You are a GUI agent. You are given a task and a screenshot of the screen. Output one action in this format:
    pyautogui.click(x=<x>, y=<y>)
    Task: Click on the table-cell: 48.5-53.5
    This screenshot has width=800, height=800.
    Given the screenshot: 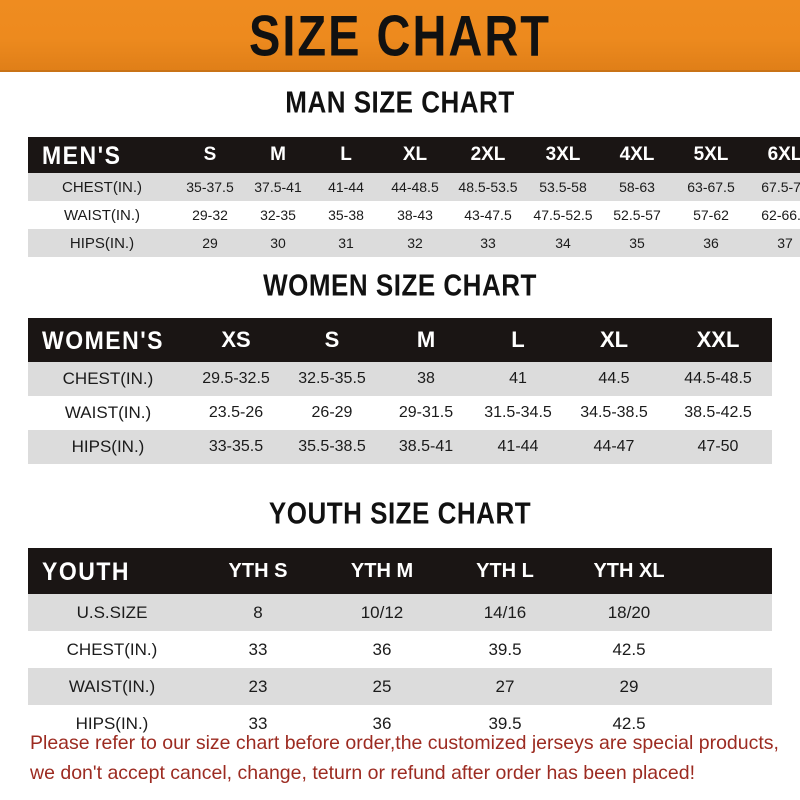 What is the action you would take?
    pyautogui.click(x=488, y=187)
    